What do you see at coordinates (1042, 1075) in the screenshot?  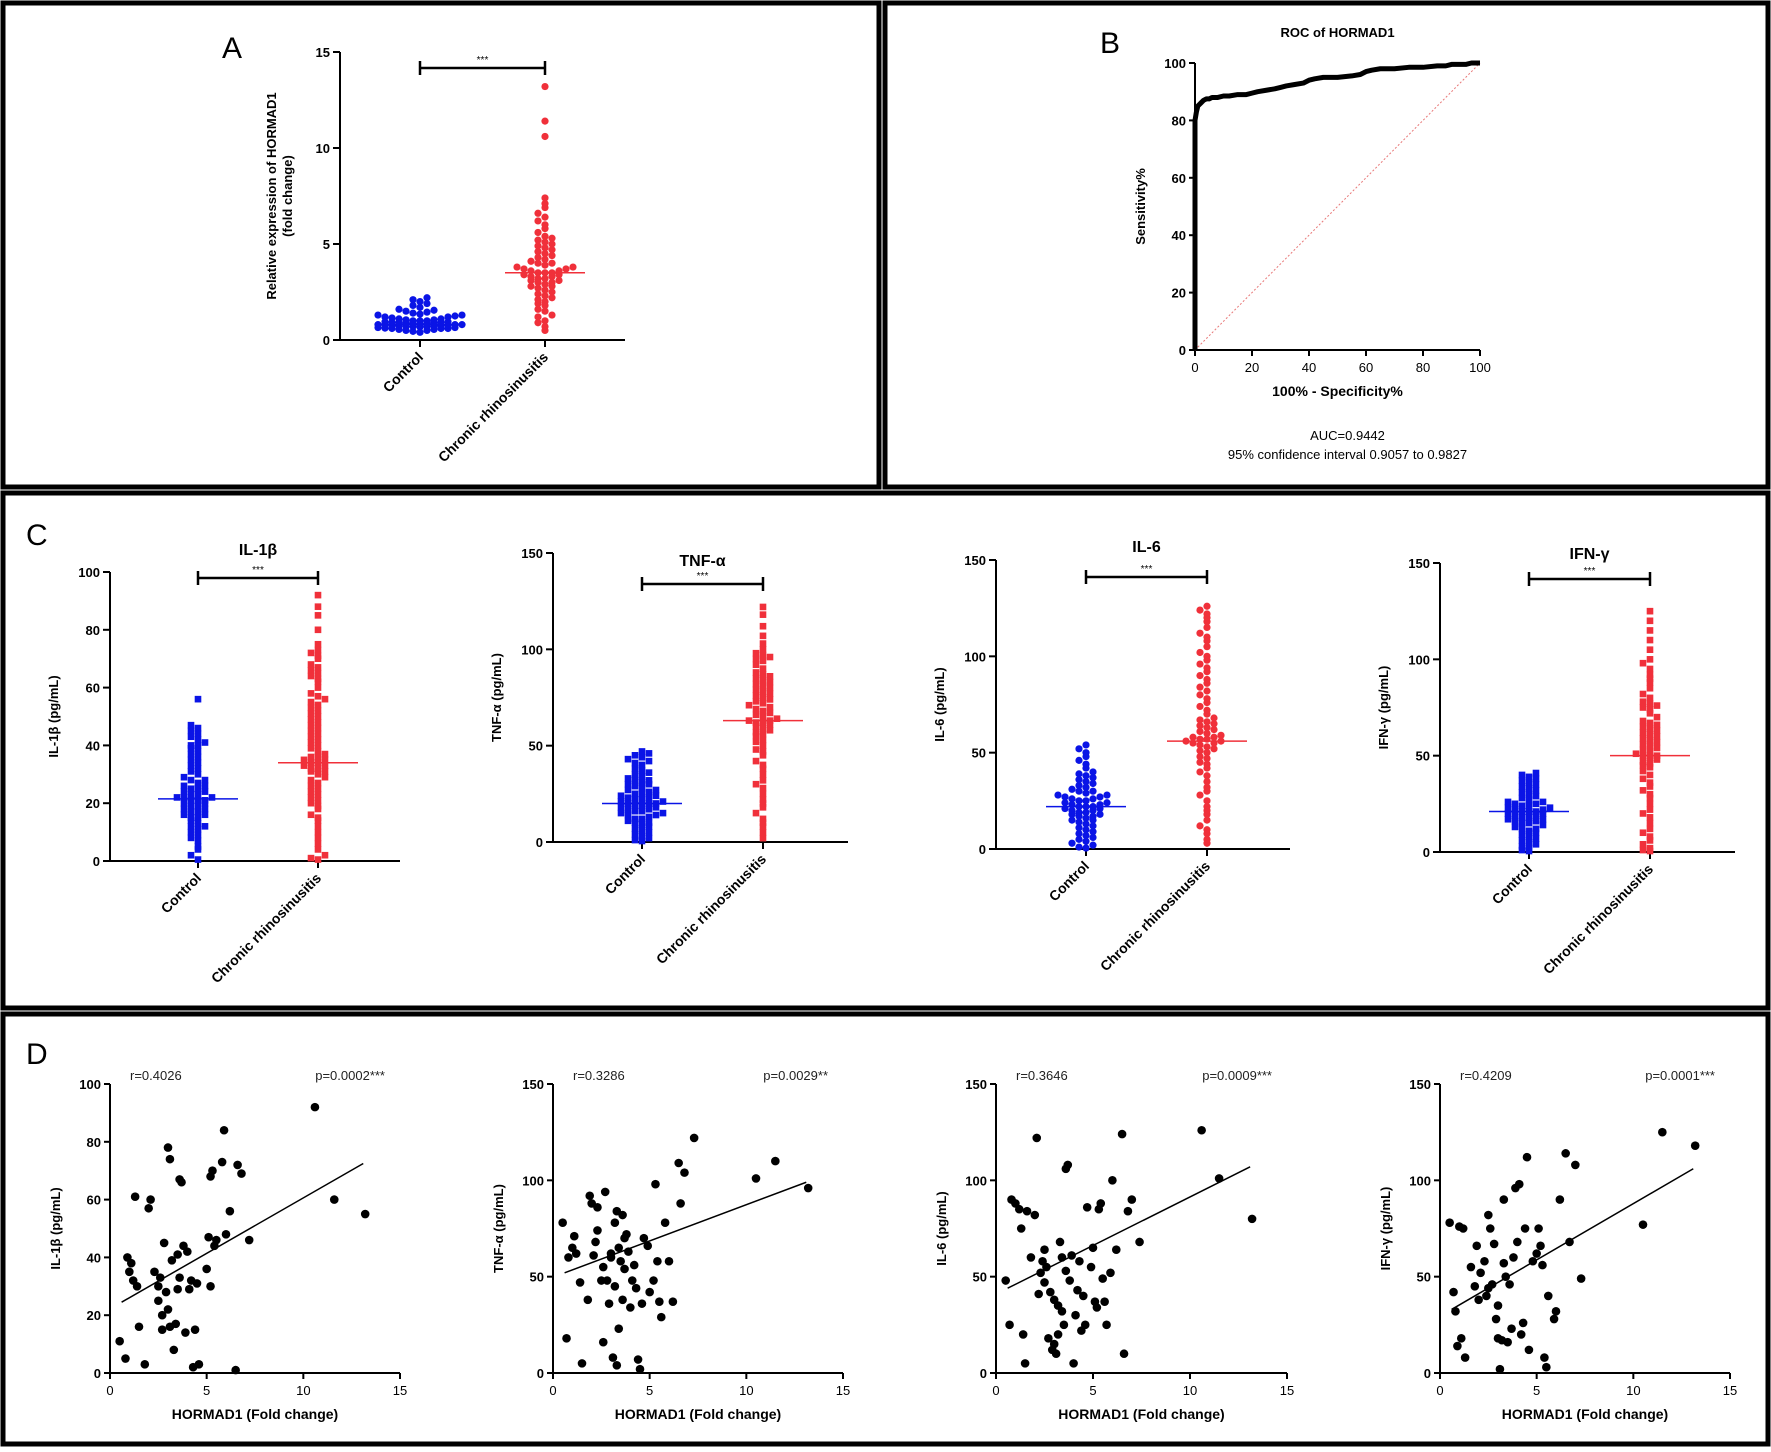 I see `r-annotation: r=0.3646` at bounding box center [1042, 1075].